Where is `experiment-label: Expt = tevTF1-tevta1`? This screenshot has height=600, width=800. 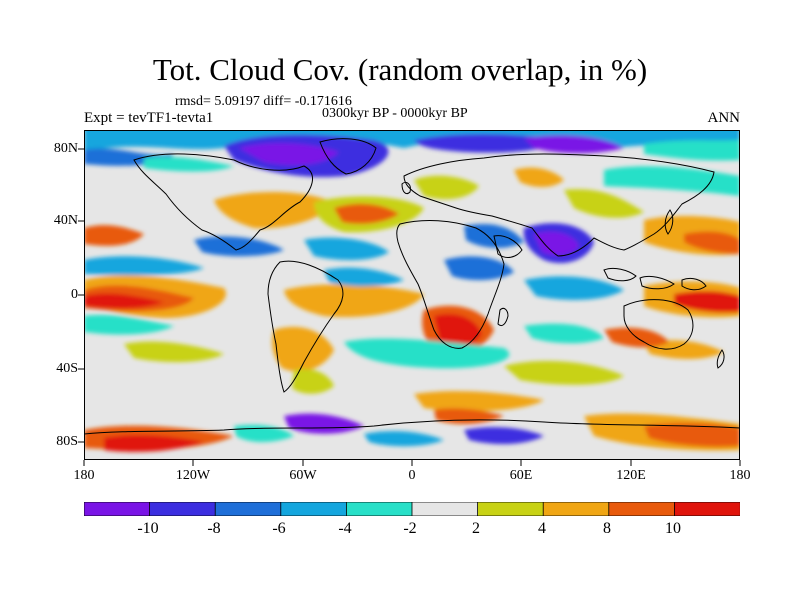
experiment-label: Expt = tevTF1-tevta1 is located at coordinates (149, 118).